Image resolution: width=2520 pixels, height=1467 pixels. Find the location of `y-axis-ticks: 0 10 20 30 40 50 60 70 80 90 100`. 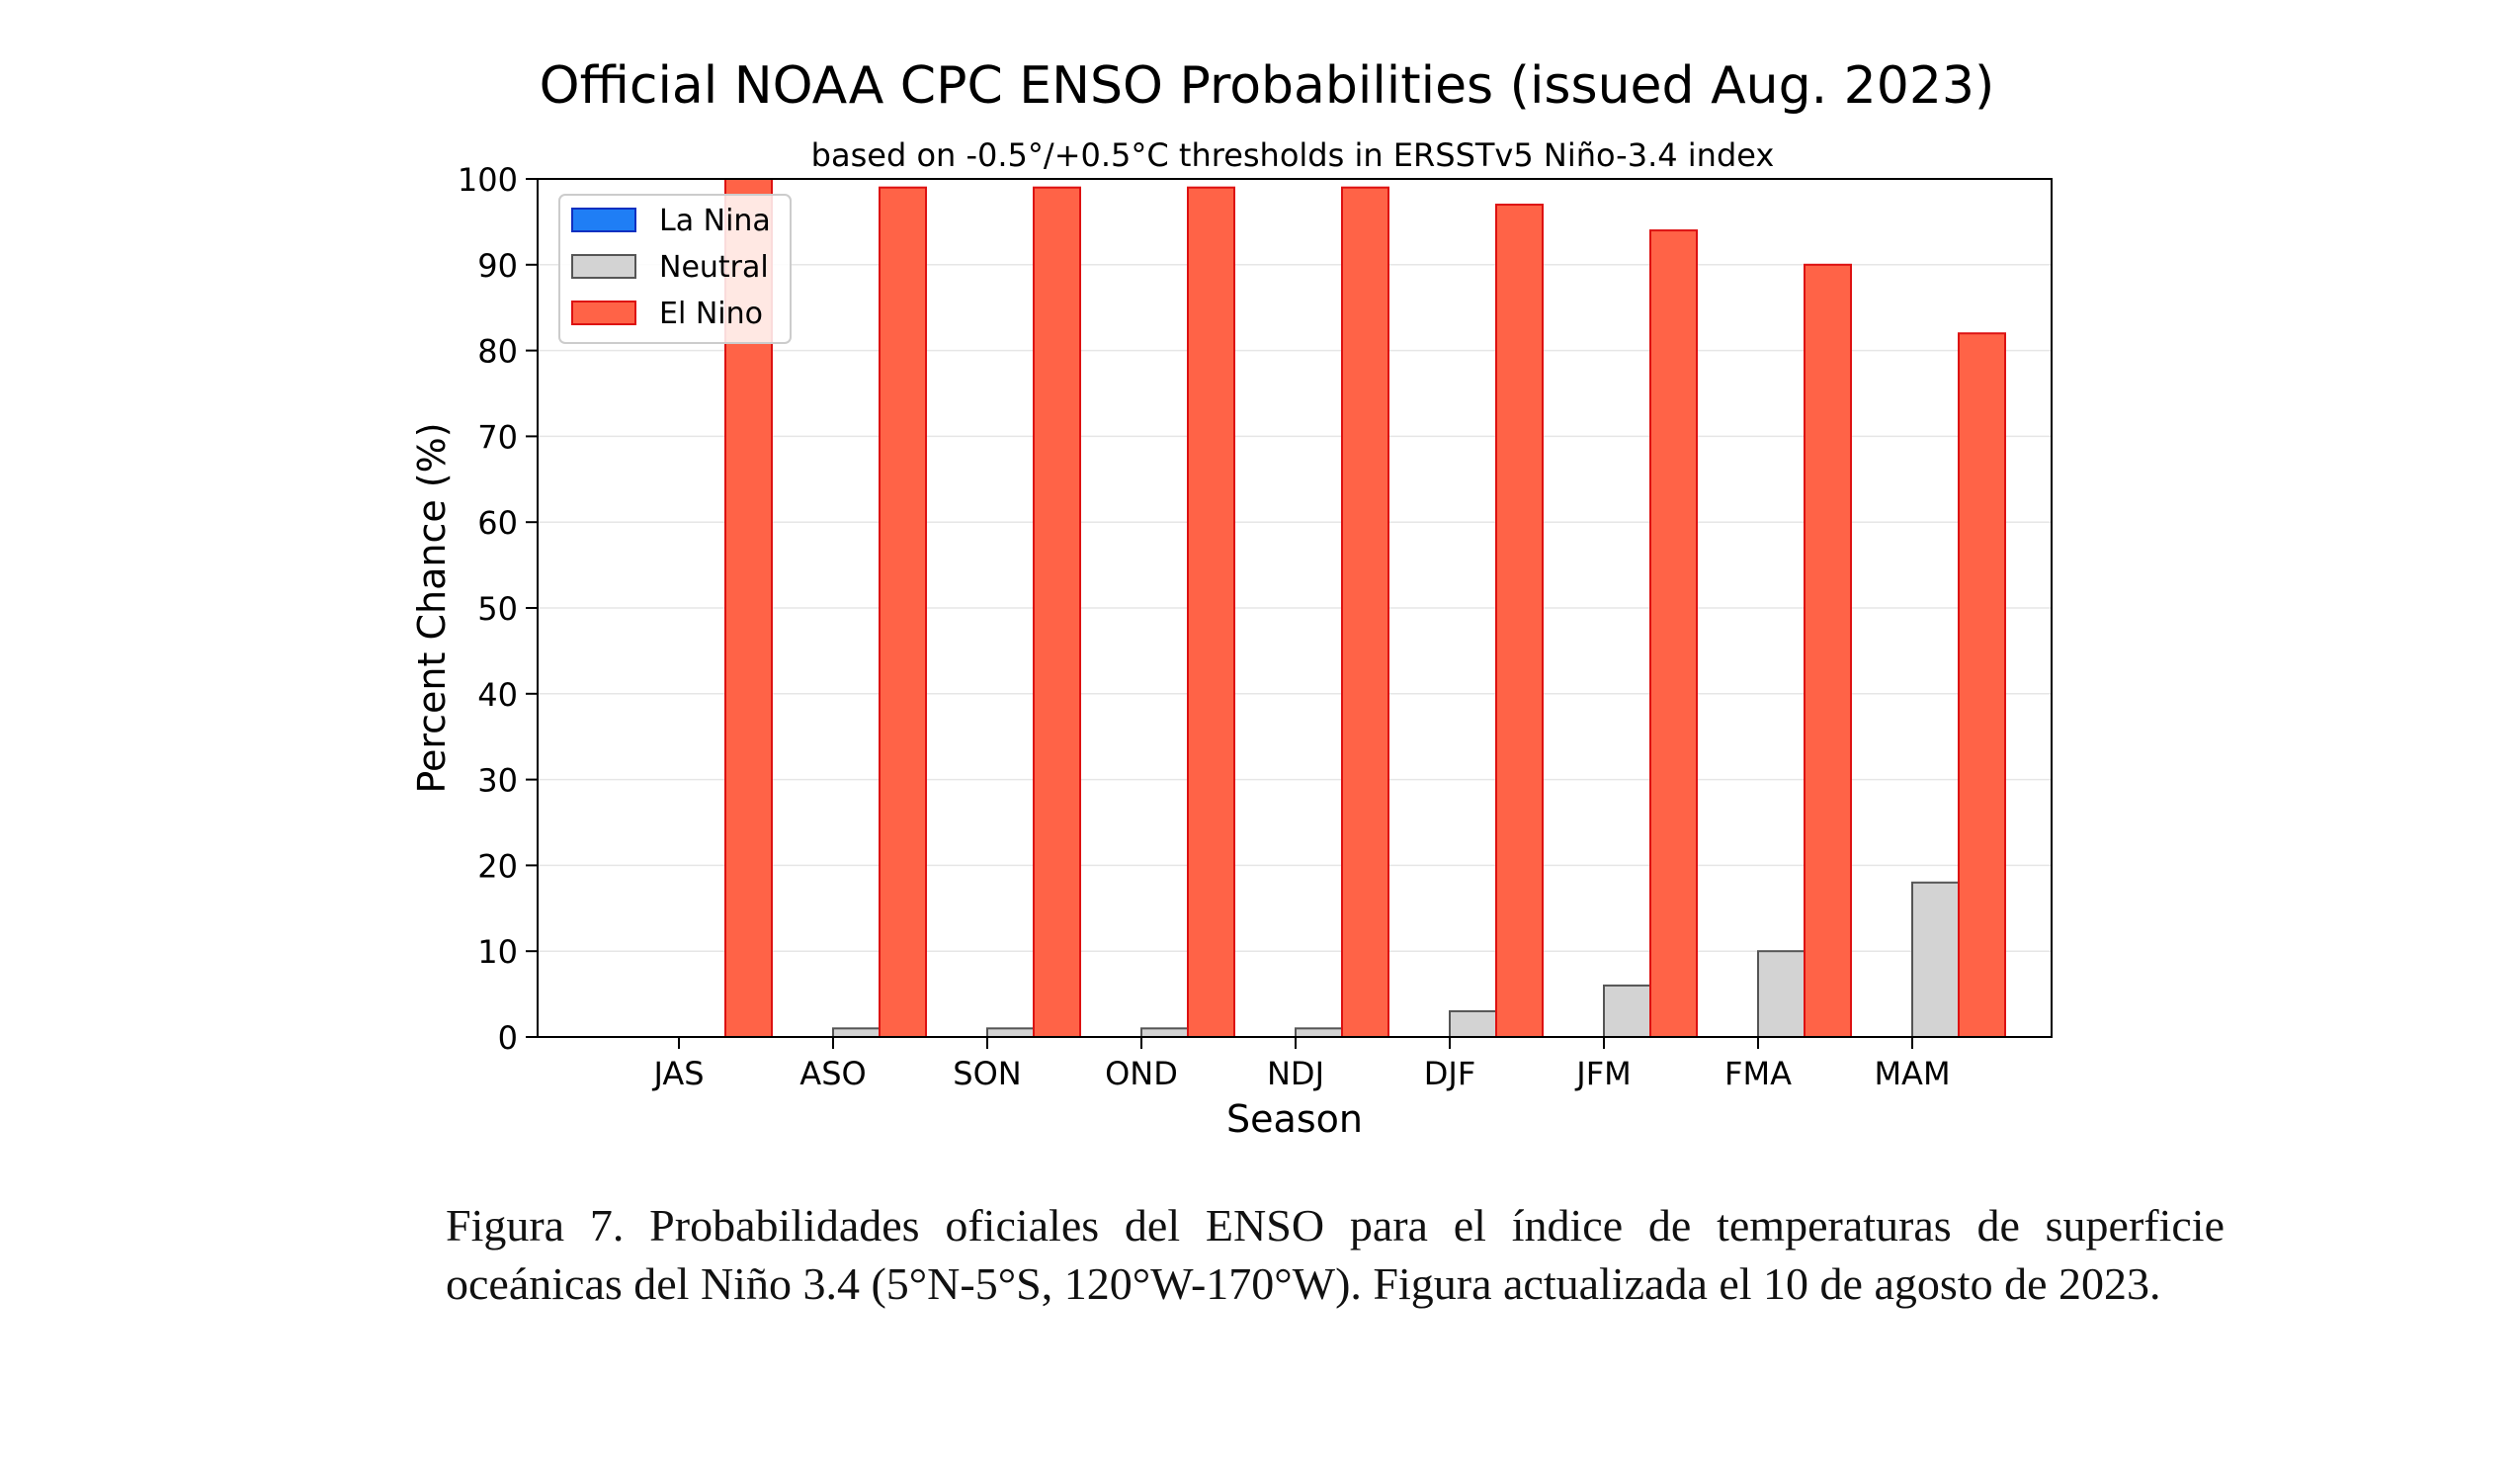

y-axis-ticks: 0 10 20 30 40 50 60 70 80 90 100 is located at coordinates (498, 609).